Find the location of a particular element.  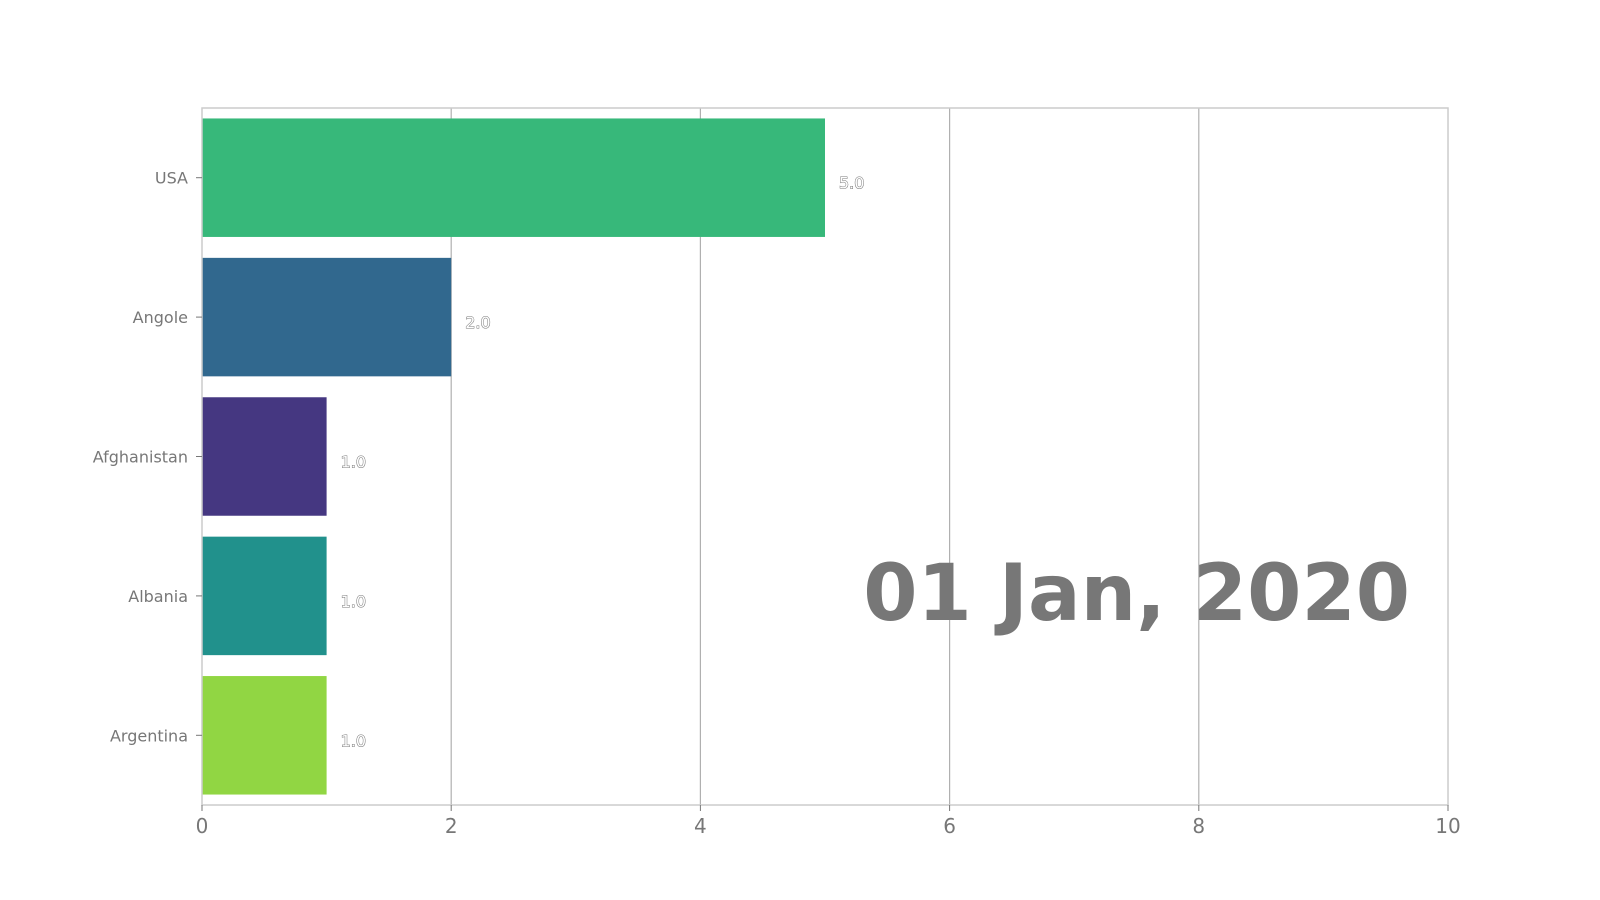

y-tick-label: Afghanistan is located at coordinates (140, 457).